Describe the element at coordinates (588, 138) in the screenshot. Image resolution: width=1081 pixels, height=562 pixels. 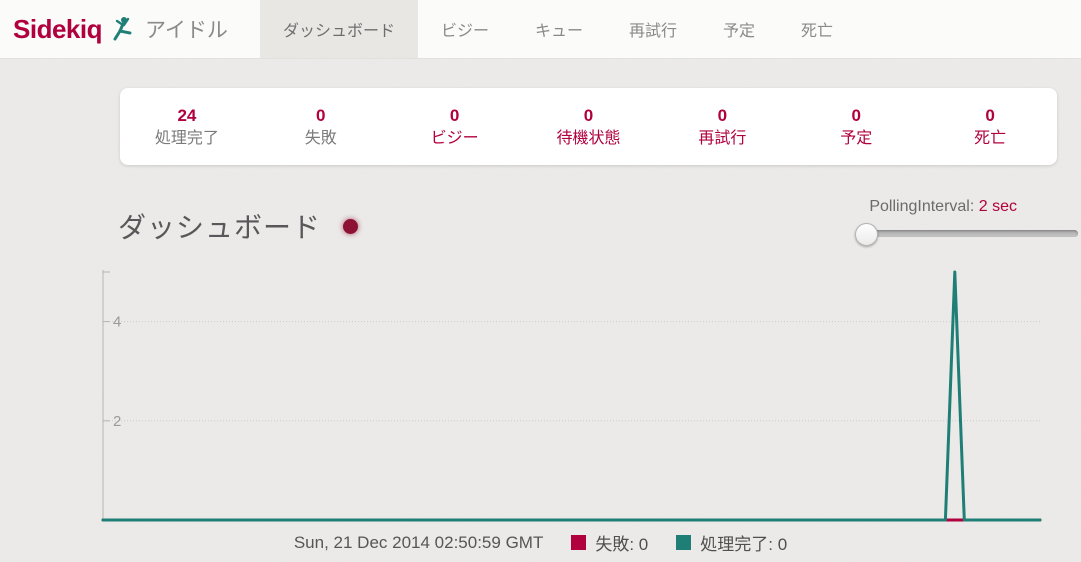
I see `stat-enqueued-label: 待機状態` at that location.